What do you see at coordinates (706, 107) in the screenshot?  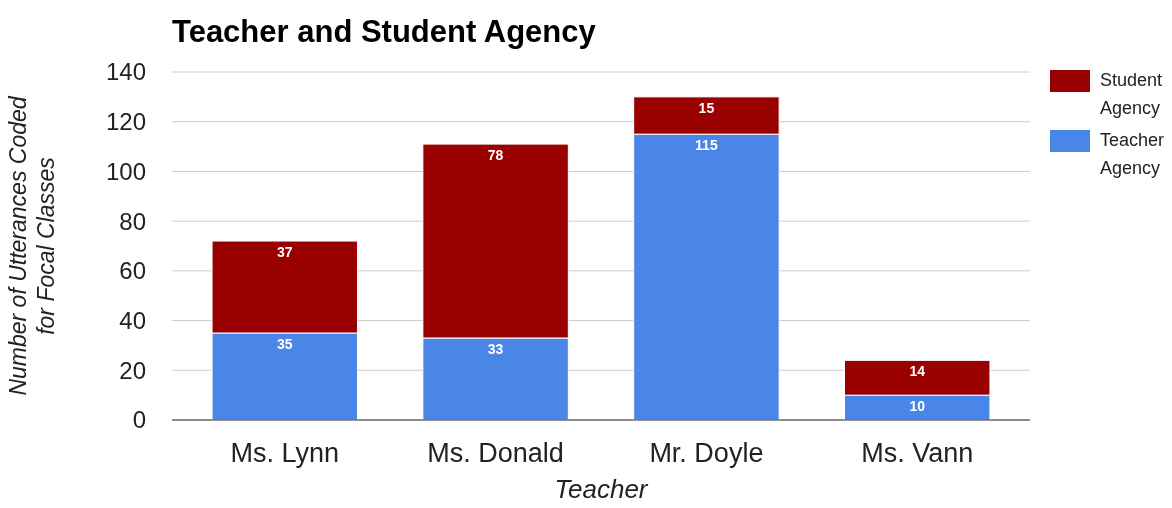 I see `data-label: 15` at bounding box center [706, 107].